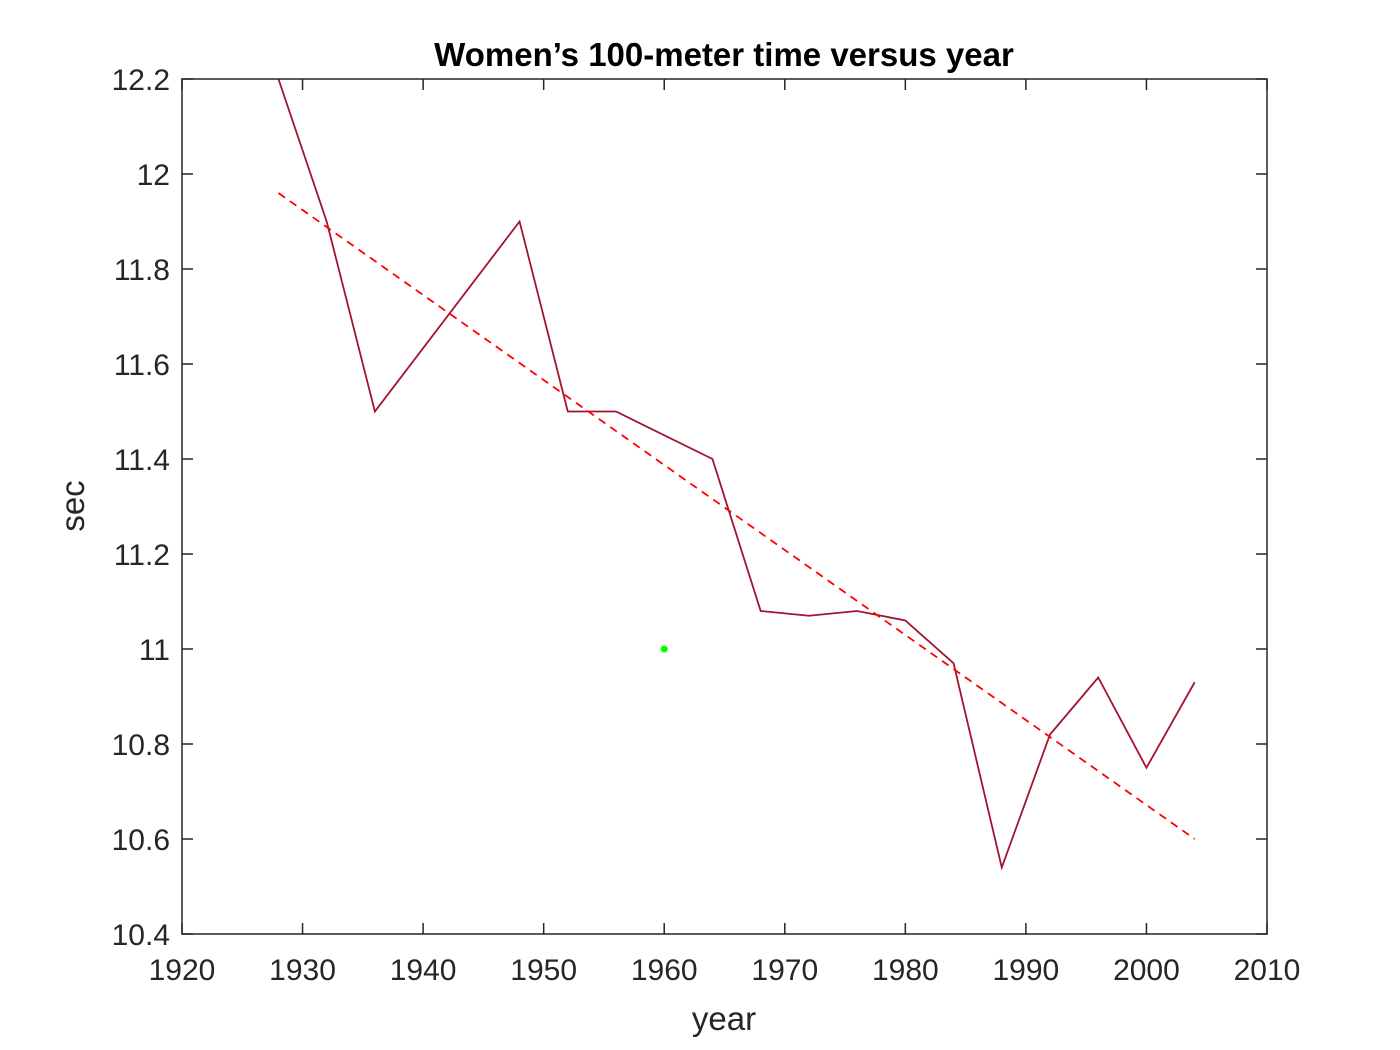 The image size is (1400, 1050). I want to click on y-tick-label: 11.6, so click(142, 365).